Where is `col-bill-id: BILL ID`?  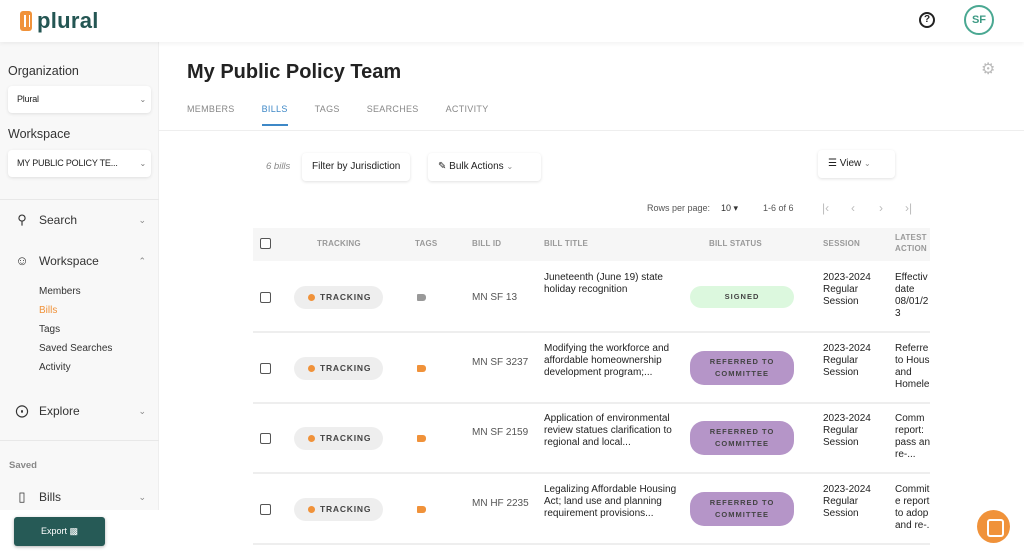
col-bill-id: BILL ID is located at coordinates (487, 243).